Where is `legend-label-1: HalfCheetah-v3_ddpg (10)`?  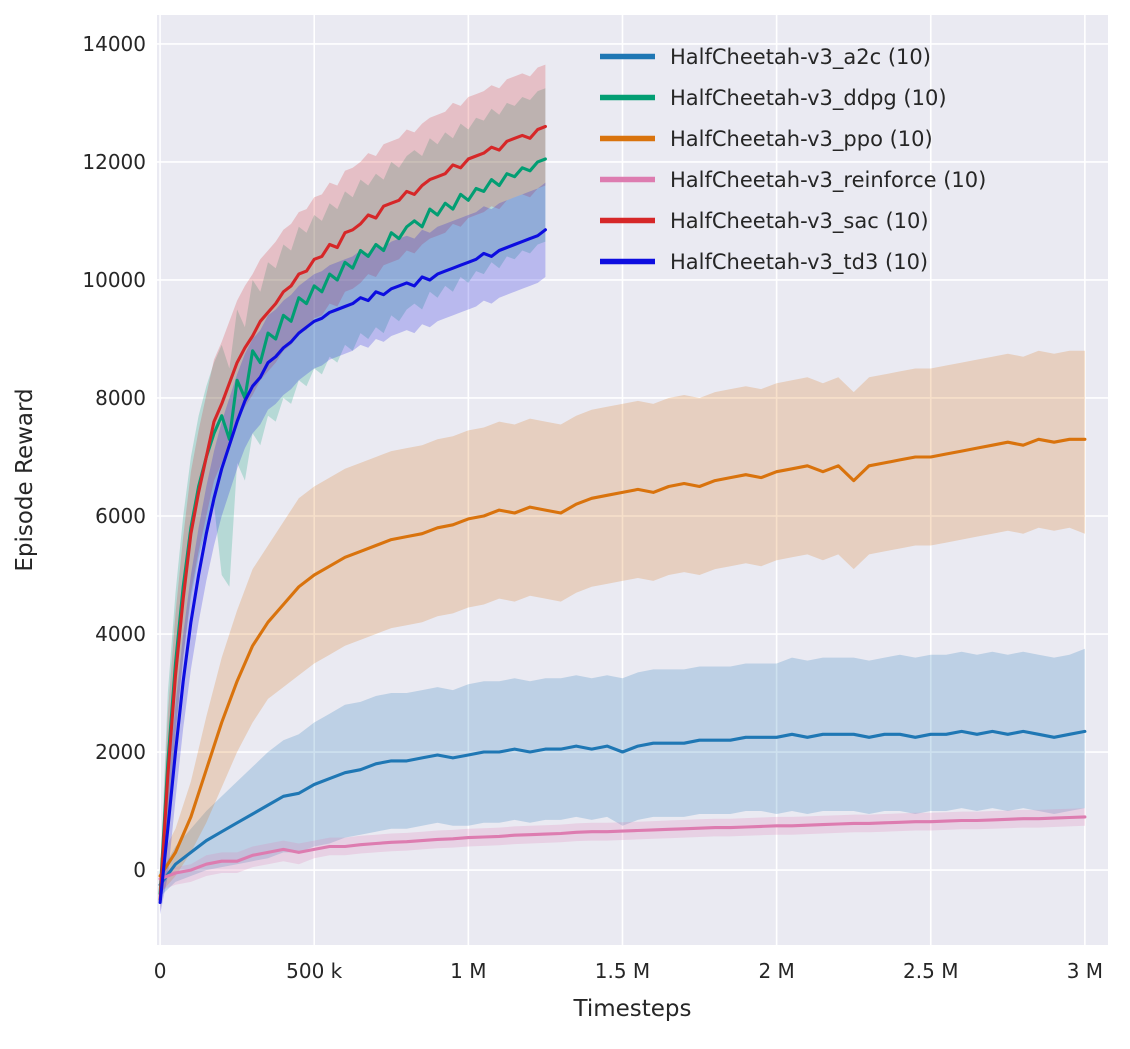 legend-label-1: HalfCheetah-v3_ddpg (10) is located at coordinates (808, 98).